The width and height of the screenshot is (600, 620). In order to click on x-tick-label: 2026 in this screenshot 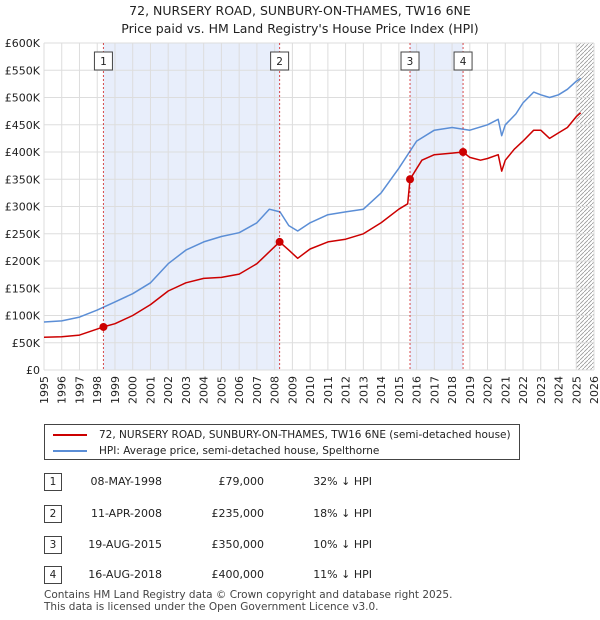, I will do `click(594, 390)`.